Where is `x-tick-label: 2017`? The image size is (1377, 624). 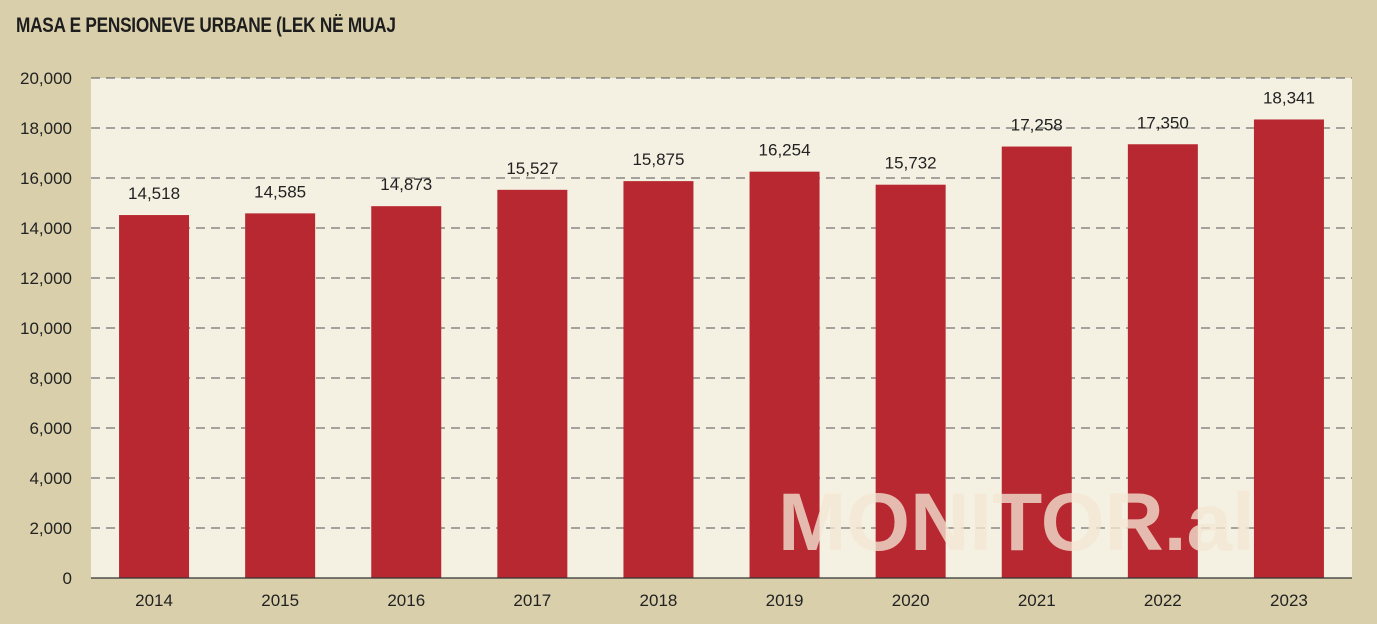
x-tick-label: 2017 is located at coordinates (532, 600).